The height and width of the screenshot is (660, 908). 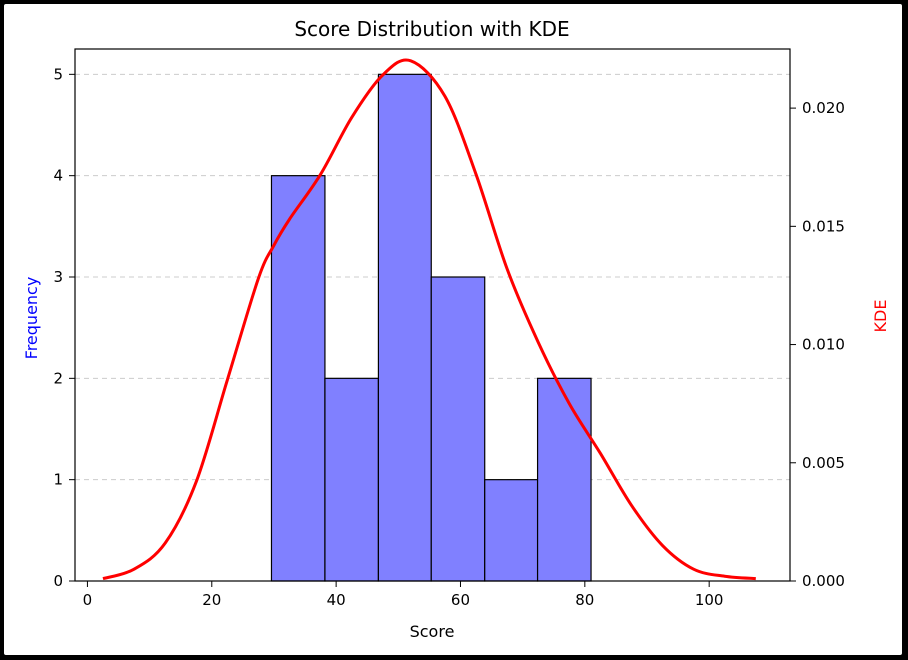 I want to click on y-right-tick-label: 0.005, so click(x=823, y=463).